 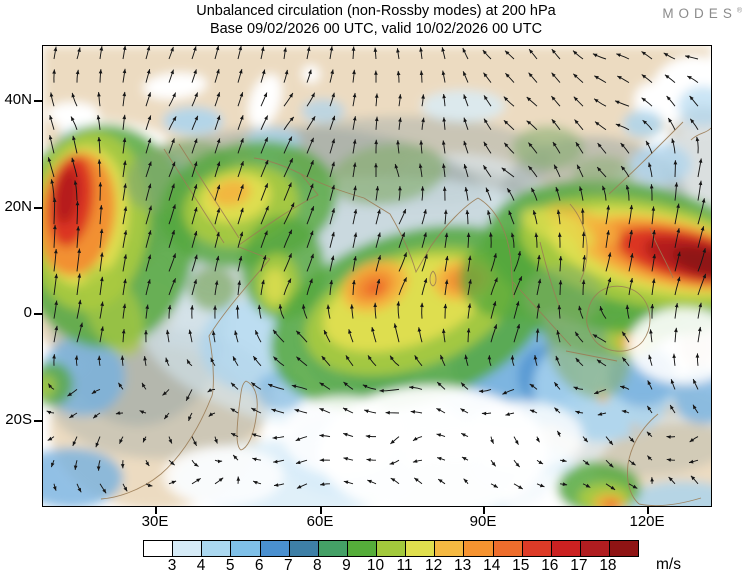 I want to click on x-axis-label: 30E, so click(x=155, y=521).